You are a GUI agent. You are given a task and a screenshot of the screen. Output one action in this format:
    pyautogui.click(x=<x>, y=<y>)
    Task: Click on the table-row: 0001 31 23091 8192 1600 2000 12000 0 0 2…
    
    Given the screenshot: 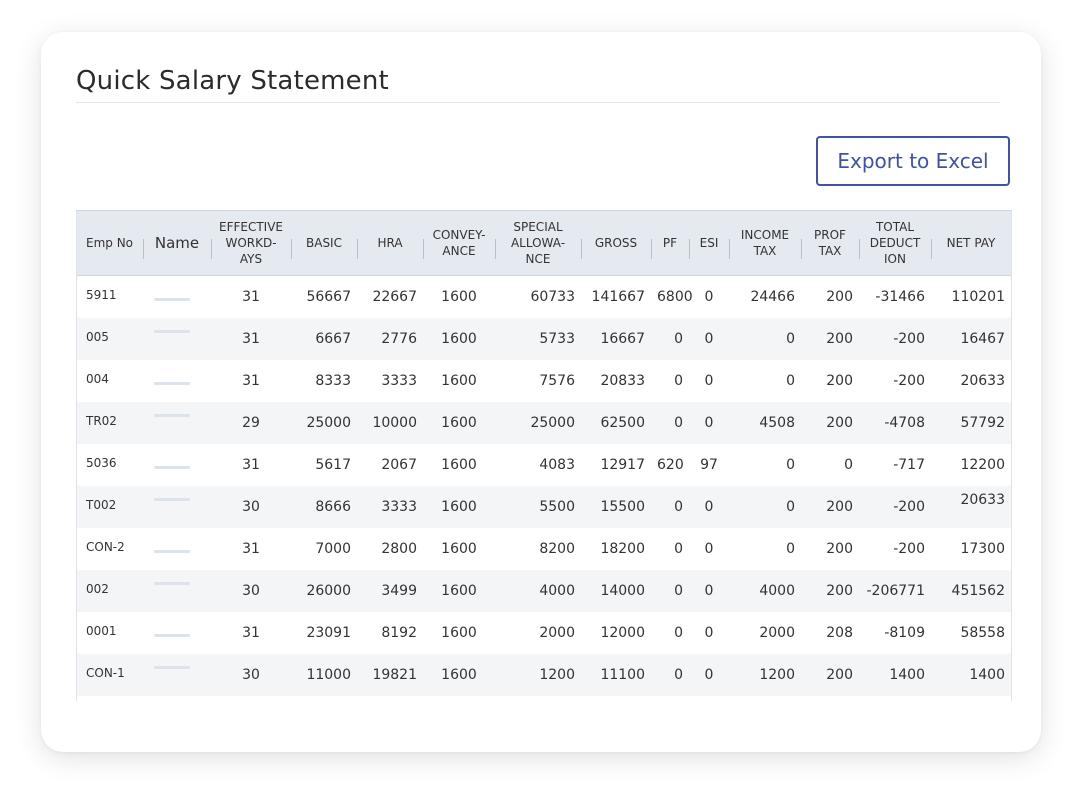 What is the action you would take?
    pyautogui.click(x=544, y=633)
    